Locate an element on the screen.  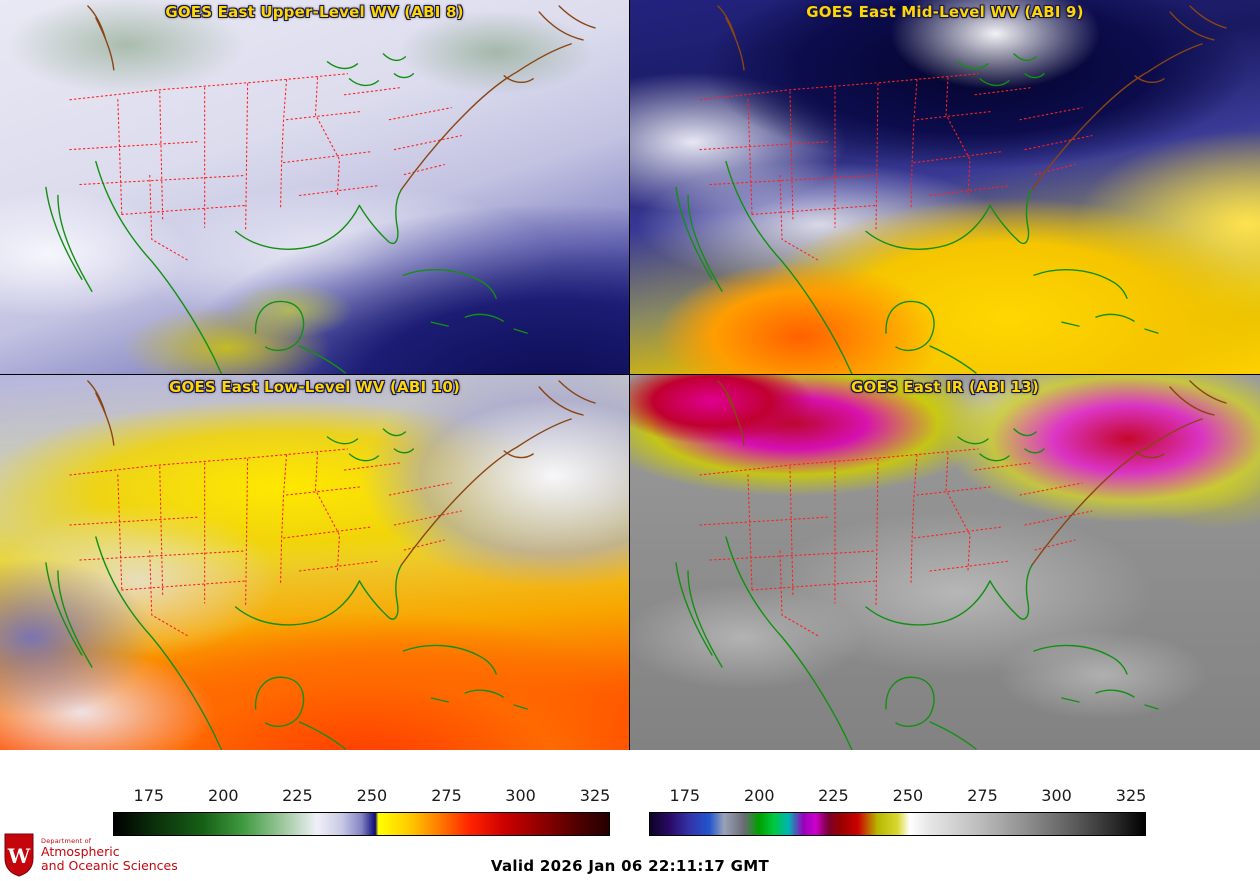
wv-colorbar: 175 200 225 250 275 300 325 is located at coordinates (361, 811).